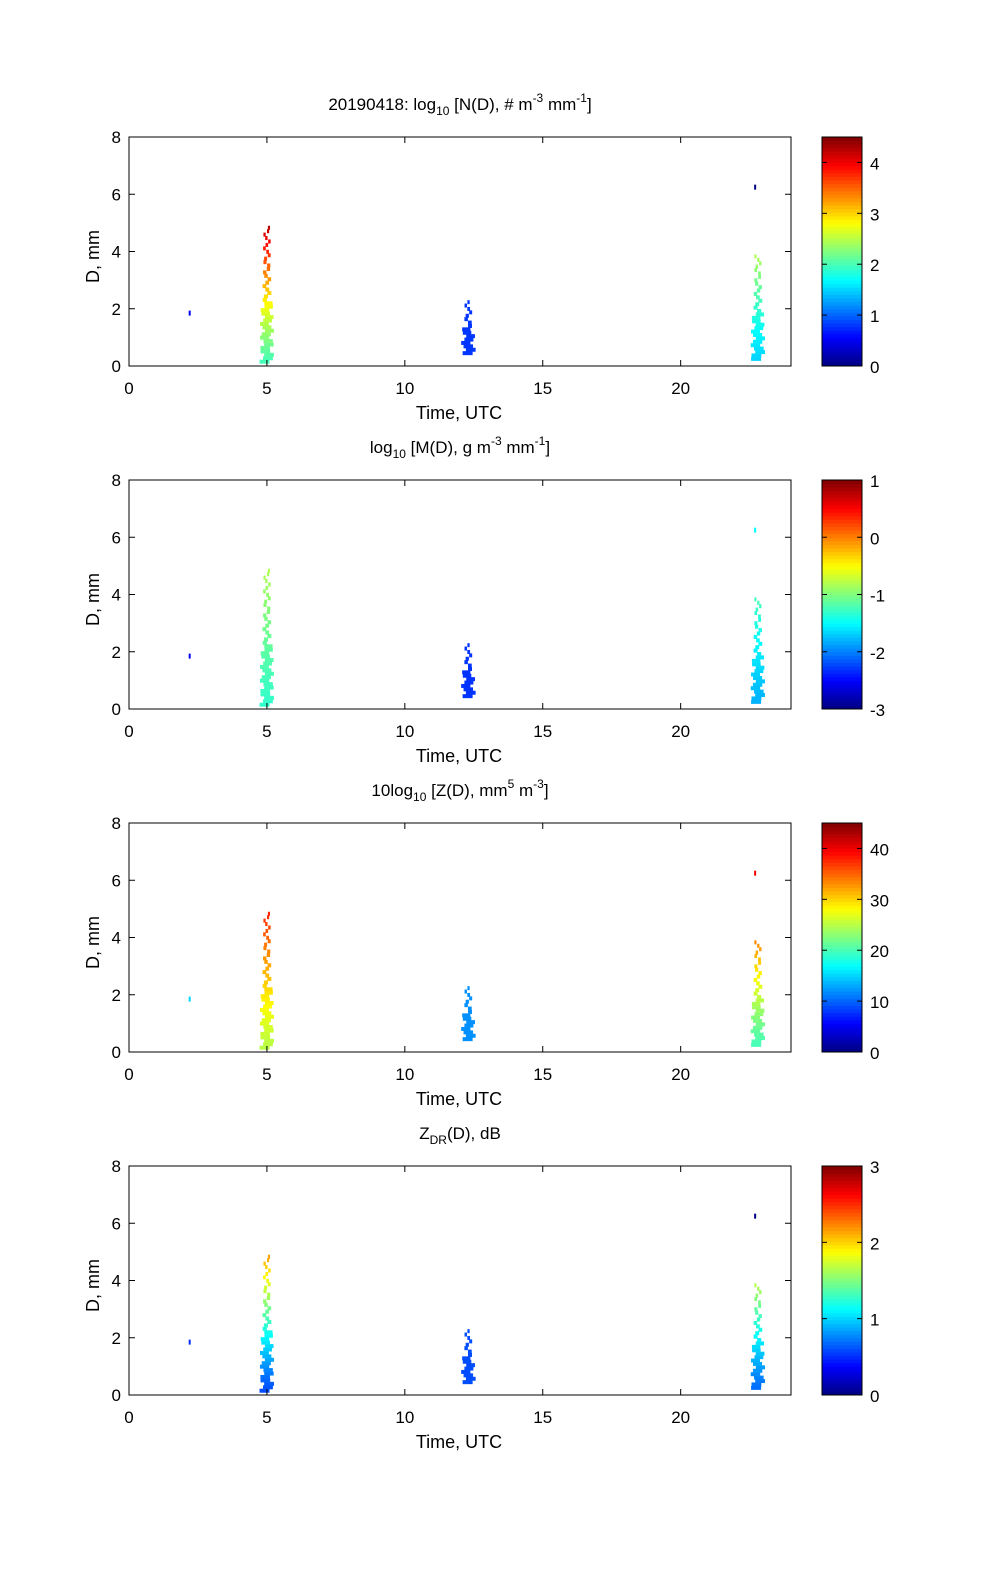 The width and height of the screenshot is (1000, 1580). Describe the element at coordinates (460, 1135) in the screenshot. I see `panel-title: ZDR(D), dB` at that location.